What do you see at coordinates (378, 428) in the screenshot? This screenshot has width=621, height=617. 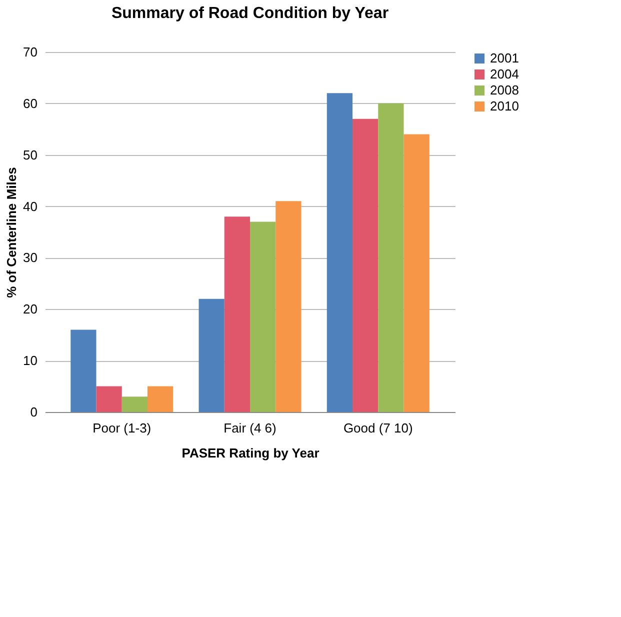 I see `x-tick-label: Good (7 10)` at bounding box center [378, 428].